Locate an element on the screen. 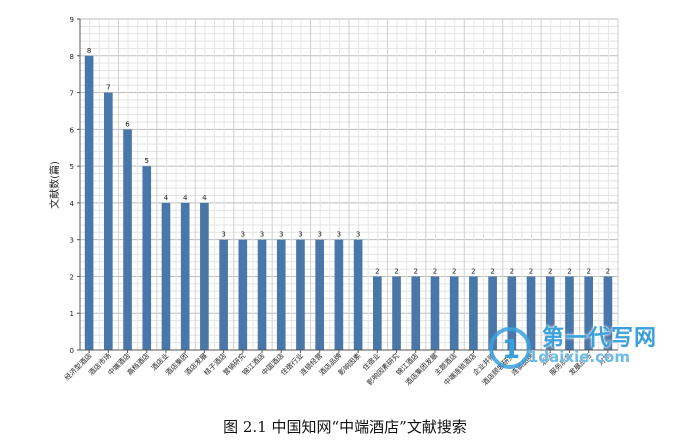  figure-caption: 图 2.1 中国知网“中端酒店”文献搜索 is located at coordinates (345, 427).